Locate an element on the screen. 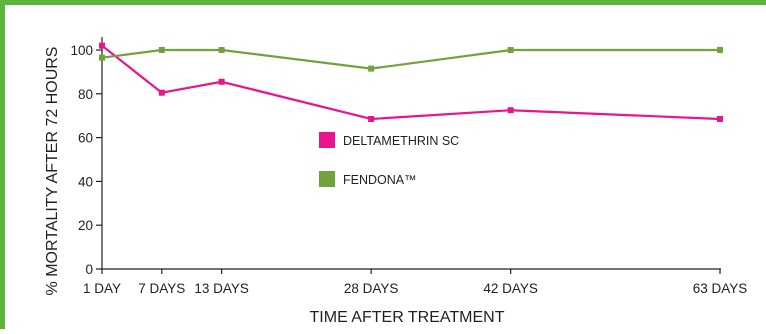  y-tick-label: 80 is located at coordinates (85, 94).